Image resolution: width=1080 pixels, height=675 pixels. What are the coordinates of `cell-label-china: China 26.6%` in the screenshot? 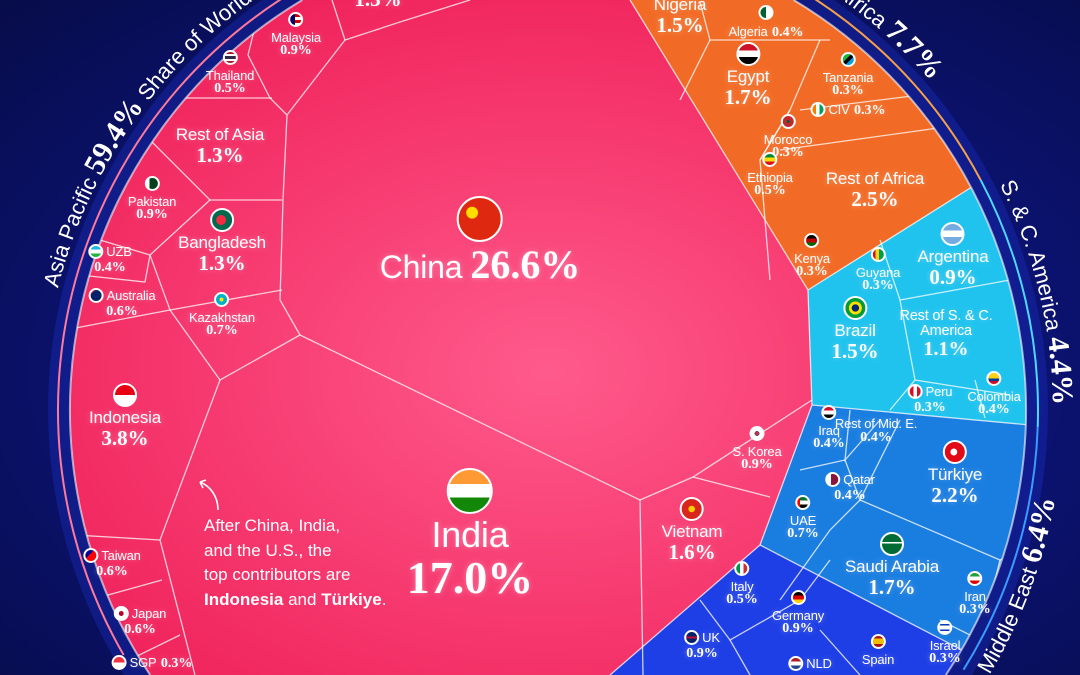 It's located at (480, 241).